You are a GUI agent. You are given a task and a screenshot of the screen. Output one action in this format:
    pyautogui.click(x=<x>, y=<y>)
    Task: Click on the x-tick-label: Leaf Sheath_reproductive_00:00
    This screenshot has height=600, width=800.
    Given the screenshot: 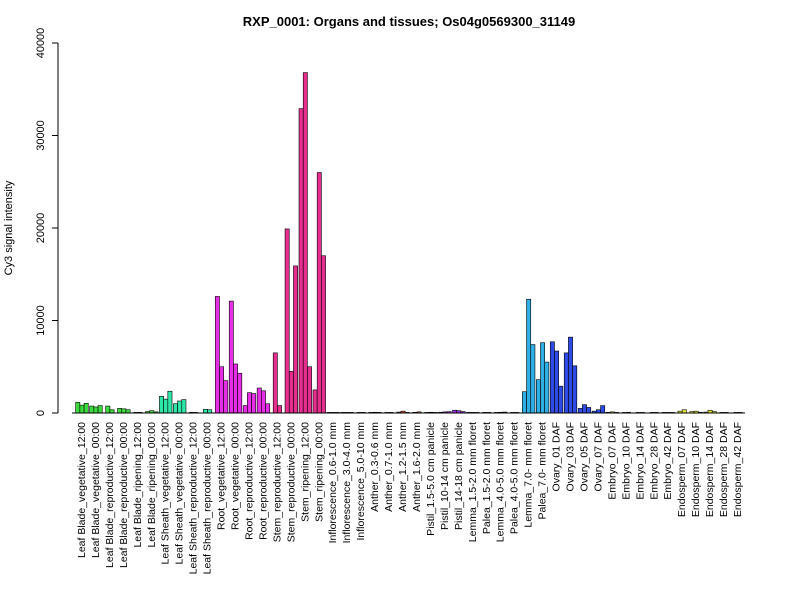 What is the action you would take?
    pyautogui.click(x=208, y=498)
    